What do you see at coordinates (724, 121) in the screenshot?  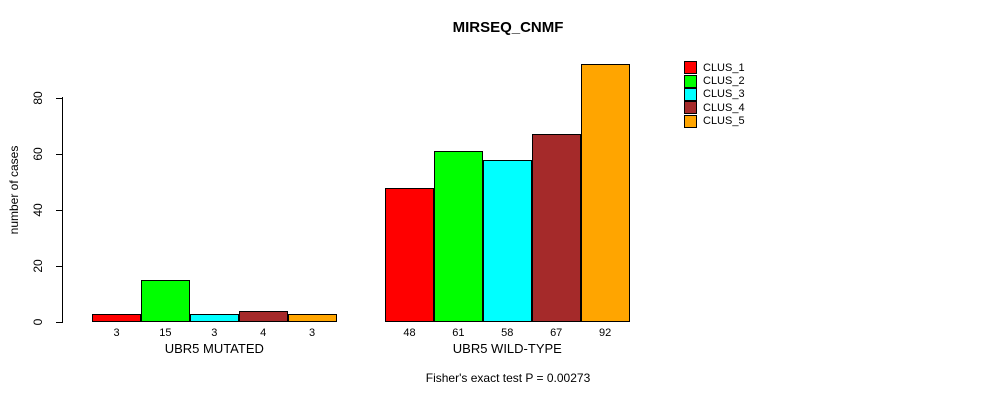 I see `legend-item-label: CLUS_5` at bounding box center [724, 121].